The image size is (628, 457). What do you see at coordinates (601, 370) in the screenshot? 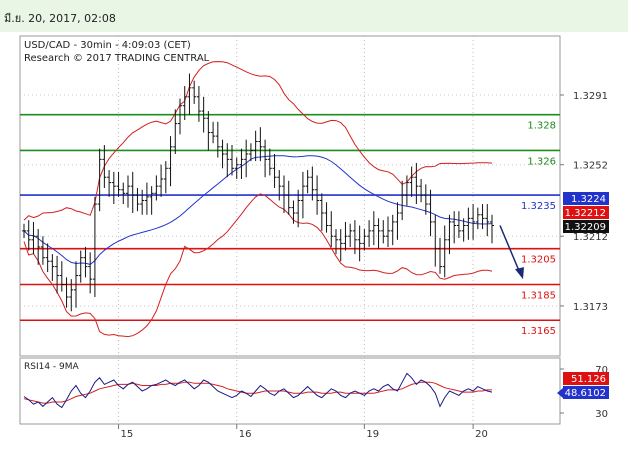
I see `rsi-tick-label: 70` at bounding box center [601, 370].